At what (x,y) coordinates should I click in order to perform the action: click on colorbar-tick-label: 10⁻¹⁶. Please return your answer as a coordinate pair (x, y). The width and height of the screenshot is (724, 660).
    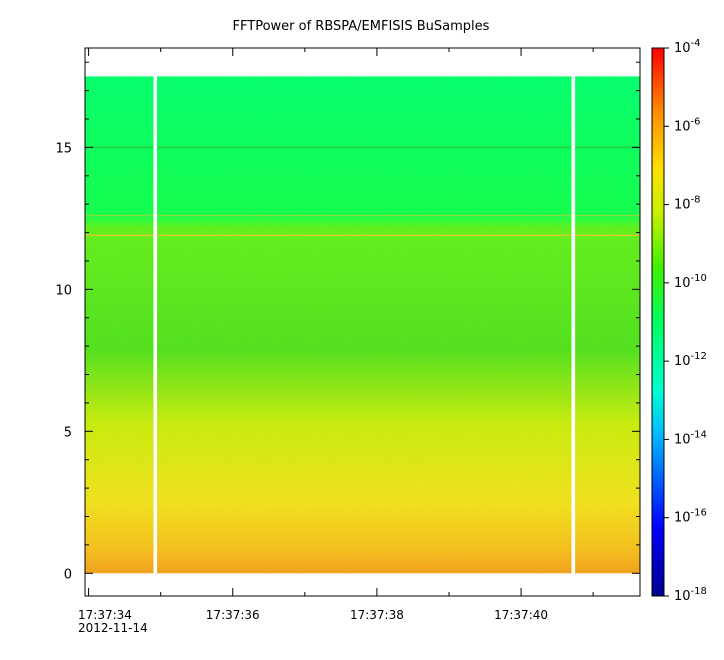
    Looking at the image, I should click on (690, 517).